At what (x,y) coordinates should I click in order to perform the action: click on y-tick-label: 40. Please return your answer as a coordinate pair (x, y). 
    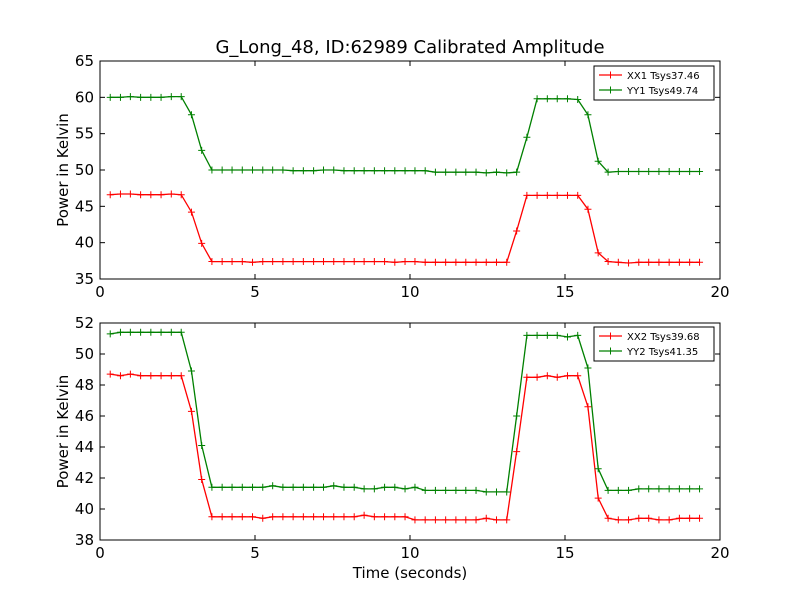
    Looking at the image, I should click on (84, 243).